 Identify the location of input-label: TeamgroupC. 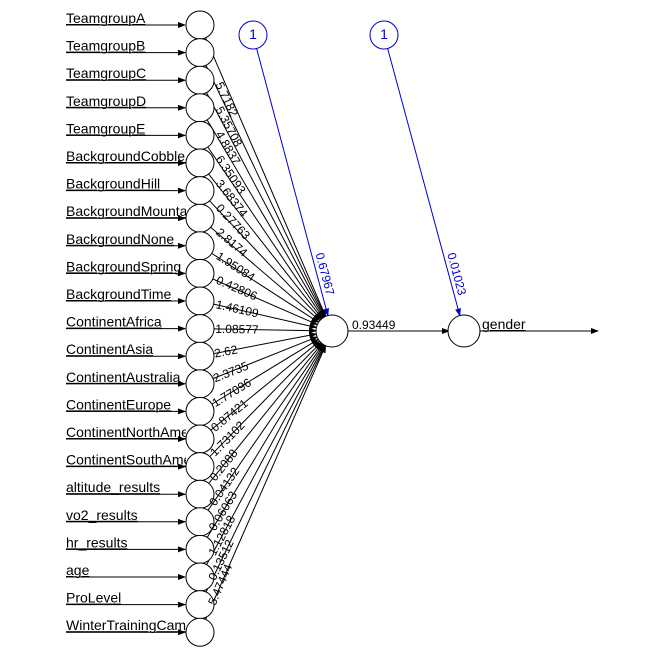
(106, 73).